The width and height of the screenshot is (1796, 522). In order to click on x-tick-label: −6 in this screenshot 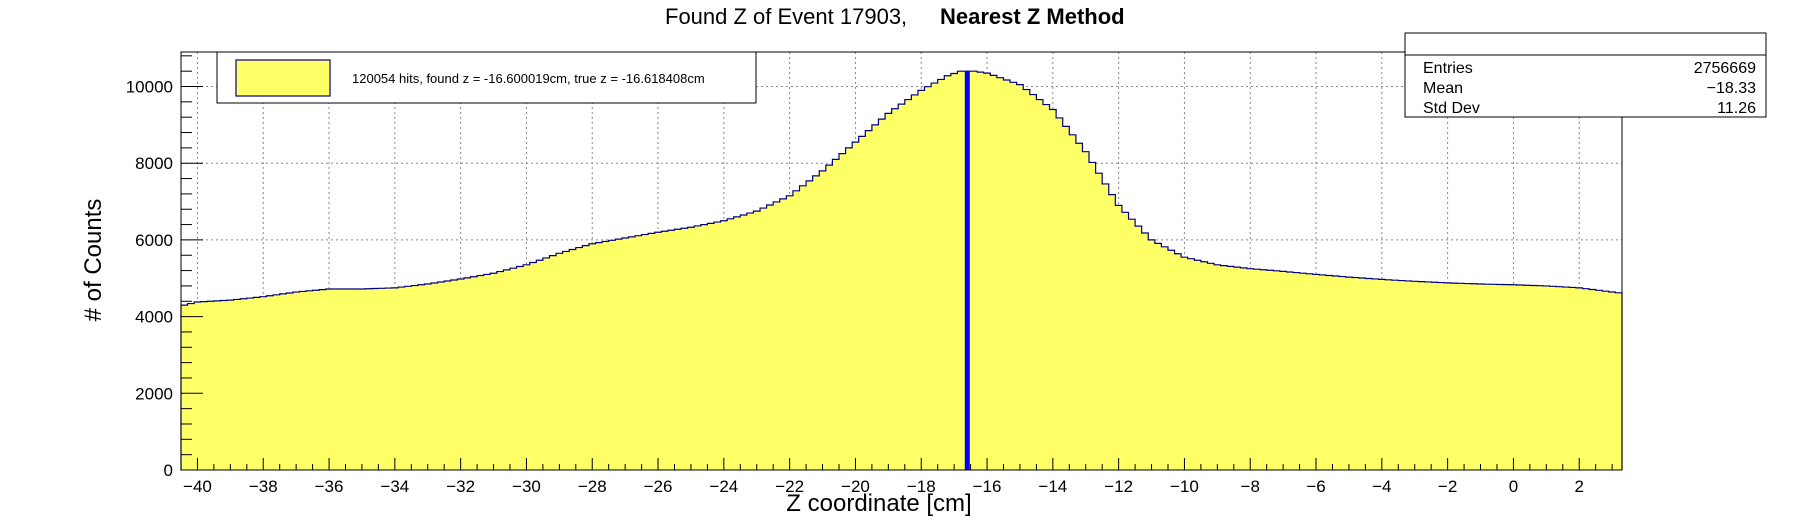, I will do `click(1315, 486)`.